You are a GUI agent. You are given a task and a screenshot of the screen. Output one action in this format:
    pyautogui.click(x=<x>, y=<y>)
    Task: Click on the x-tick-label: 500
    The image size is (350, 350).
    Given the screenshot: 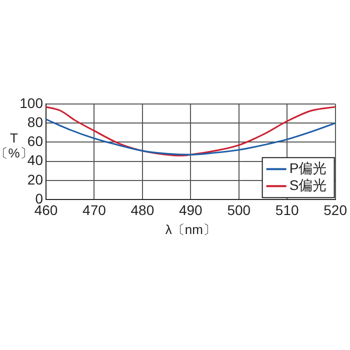 What is the action you would take?
    pyautogui.click(x=239, y=210)
    